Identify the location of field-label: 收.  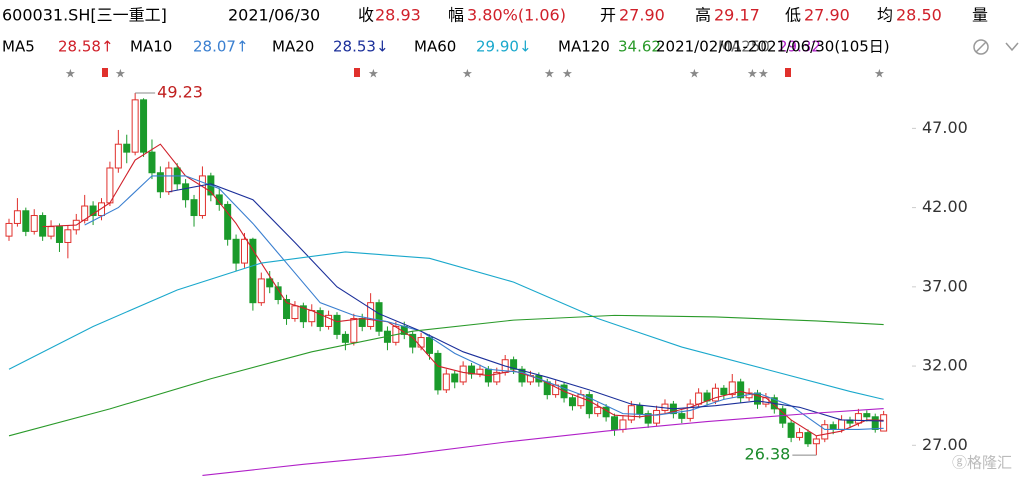
(366, 15).